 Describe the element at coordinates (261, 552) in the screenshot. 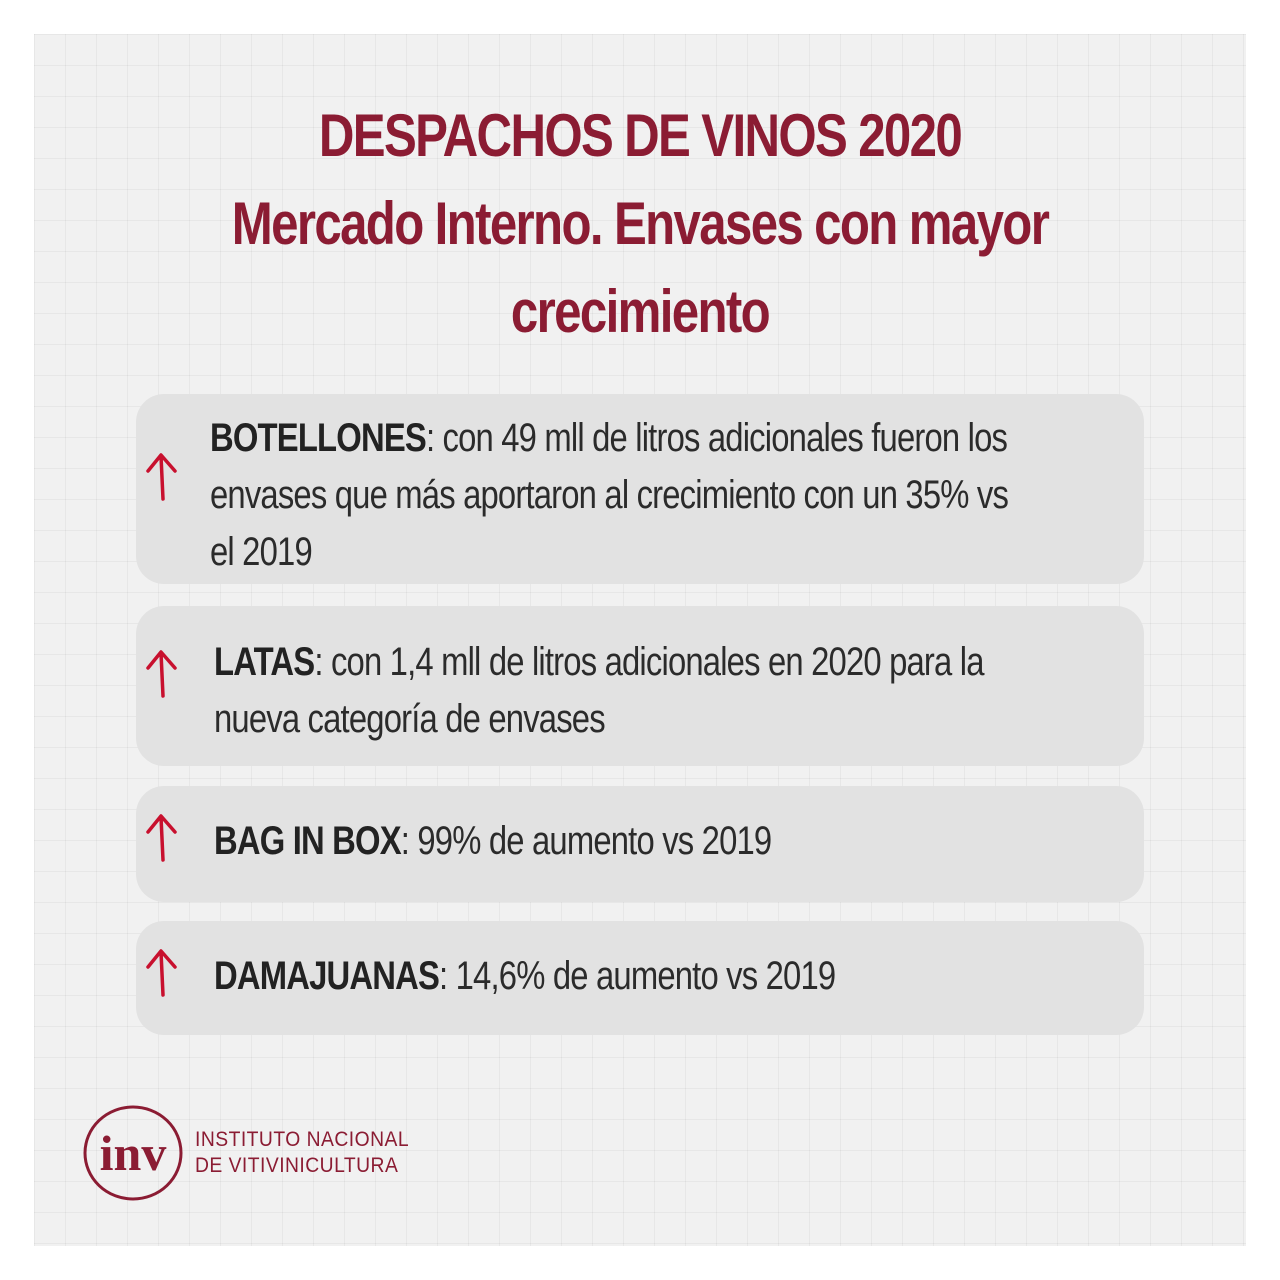

I see `item-line: el 2019` at that location.